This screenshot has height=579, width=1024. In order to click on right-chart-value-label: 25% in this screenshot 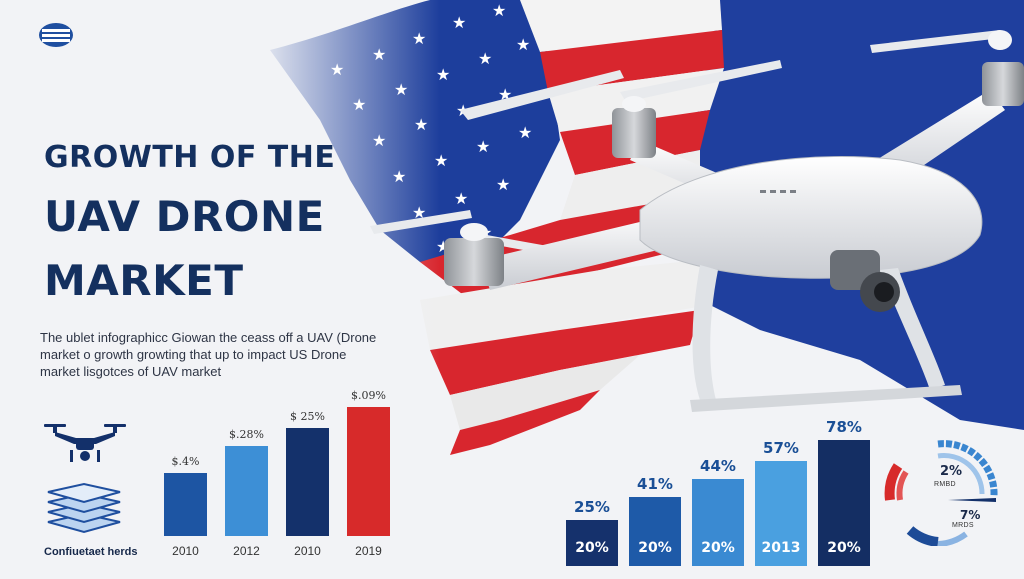, I will do `click(592, 507)`.